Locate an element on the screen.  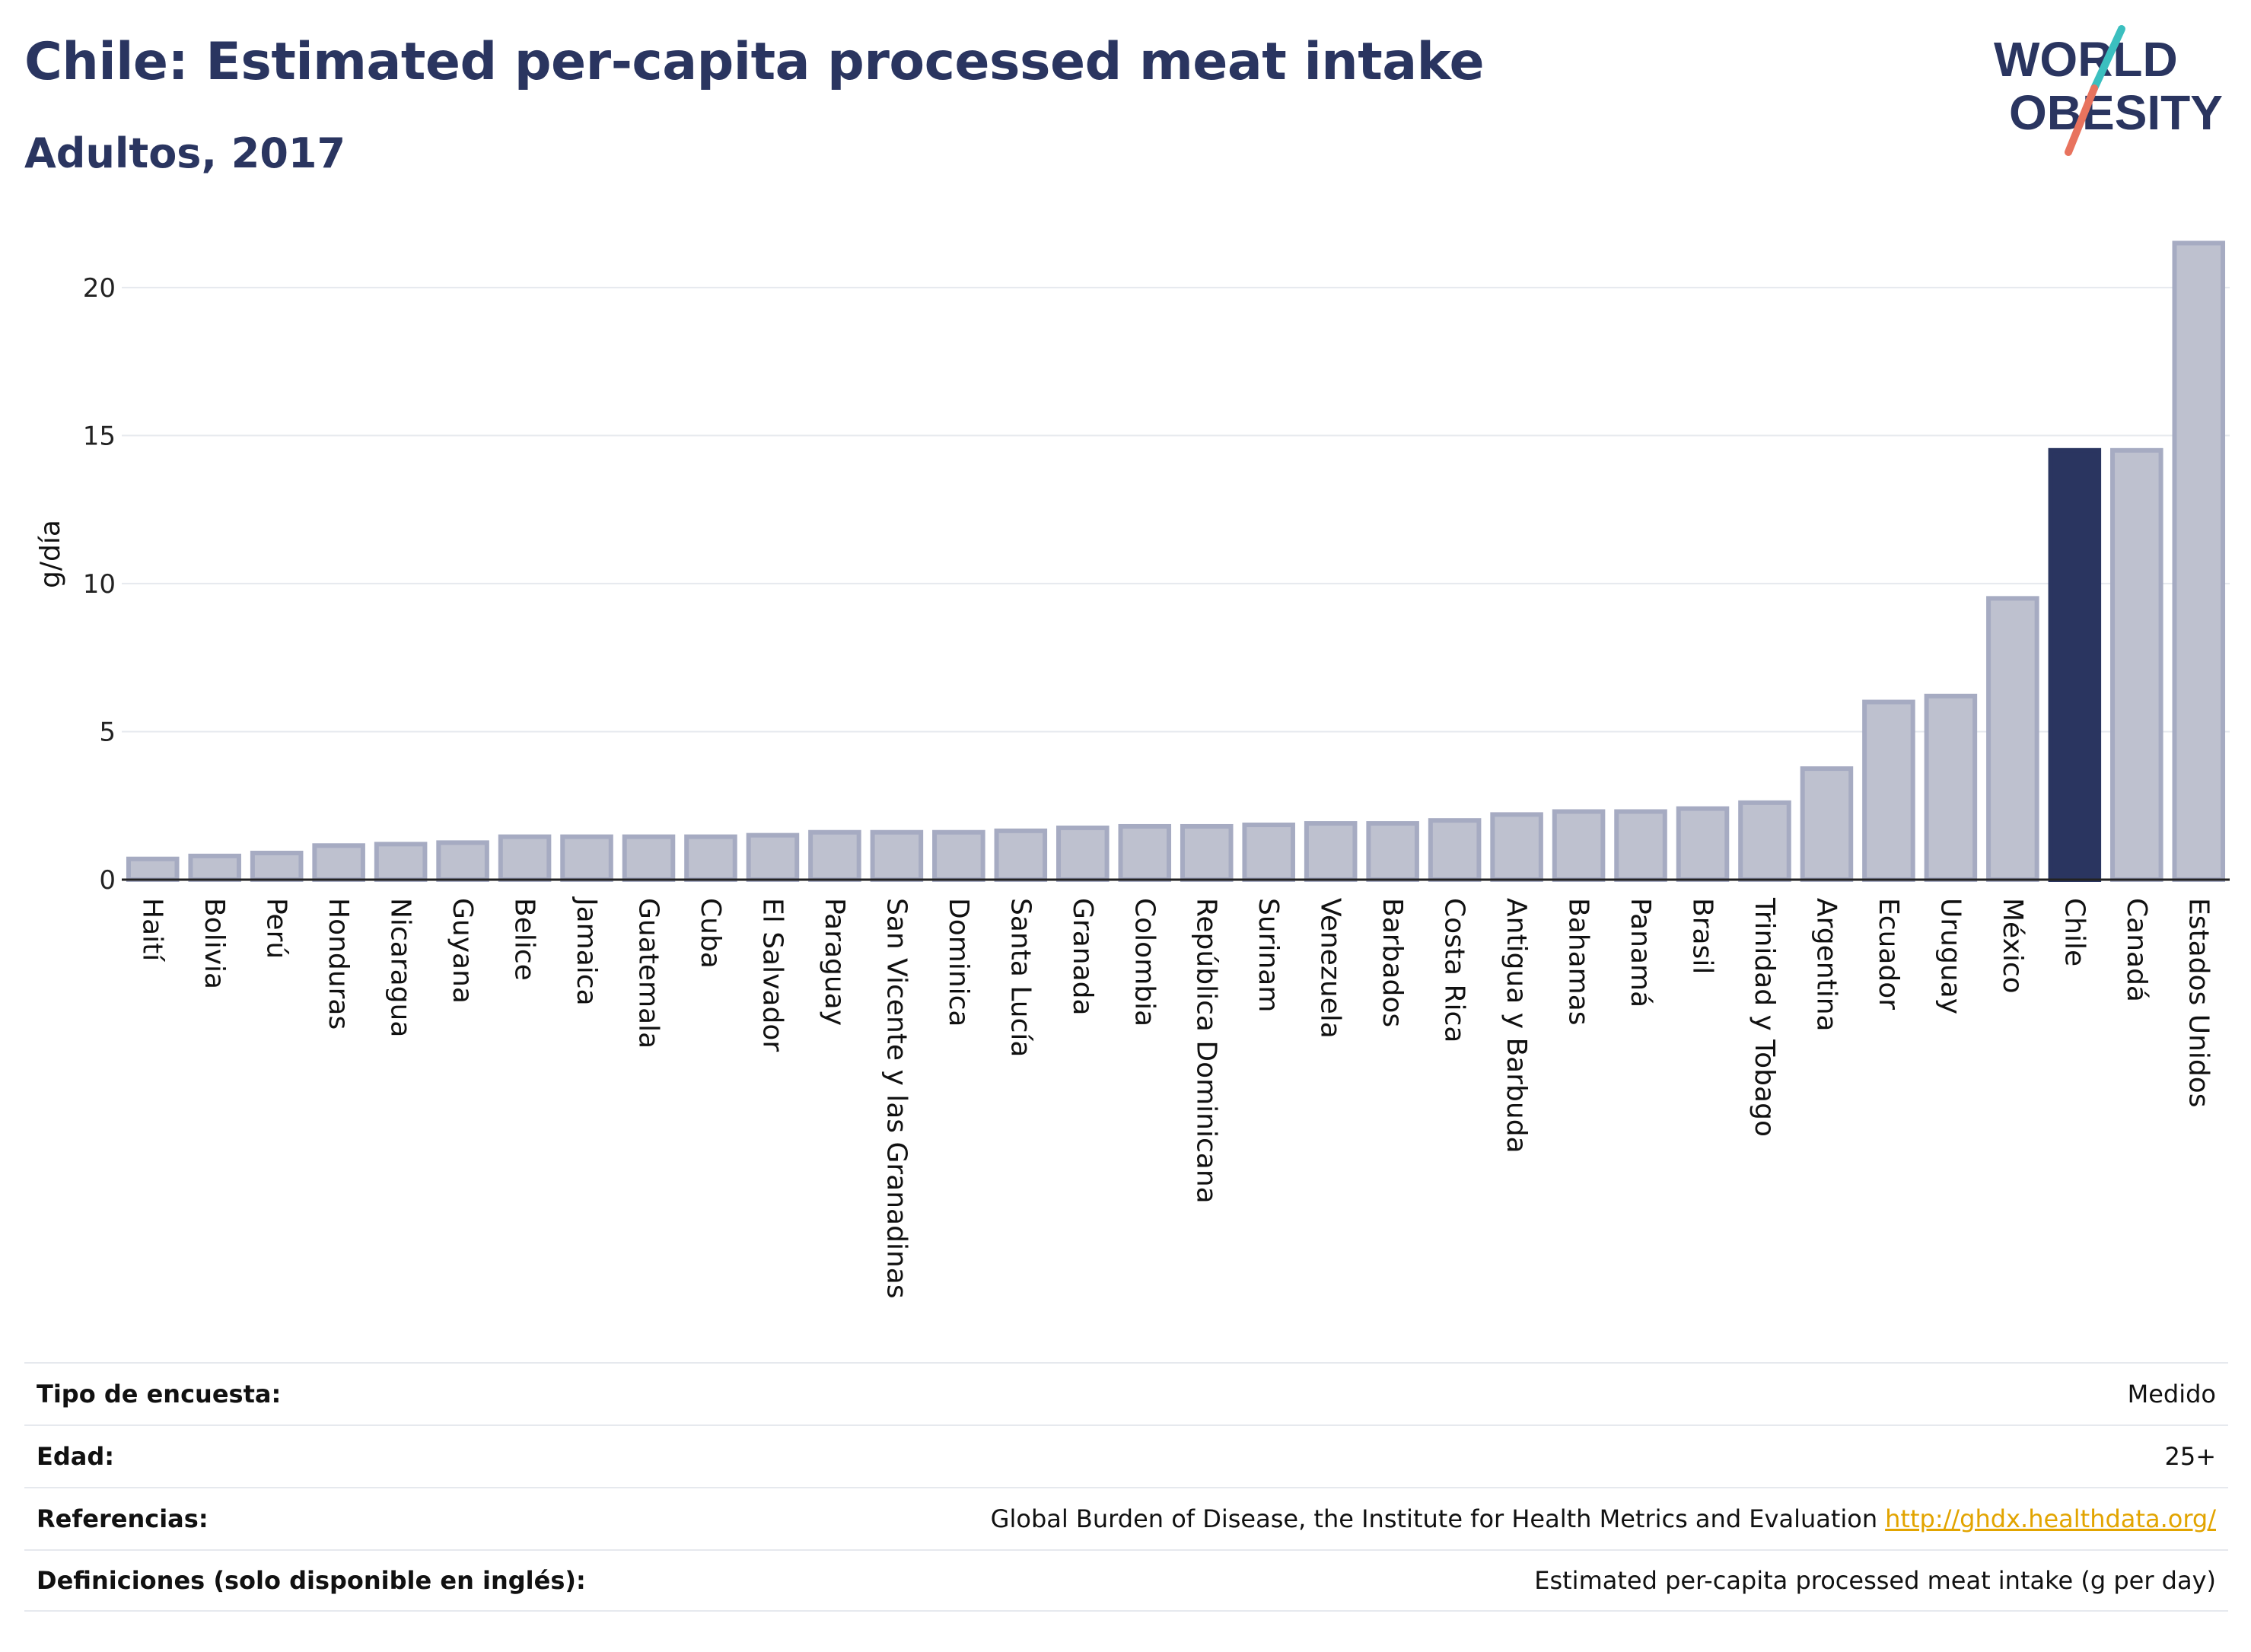
x-tick-label: Panamá is located at coordinates (1640, 952).